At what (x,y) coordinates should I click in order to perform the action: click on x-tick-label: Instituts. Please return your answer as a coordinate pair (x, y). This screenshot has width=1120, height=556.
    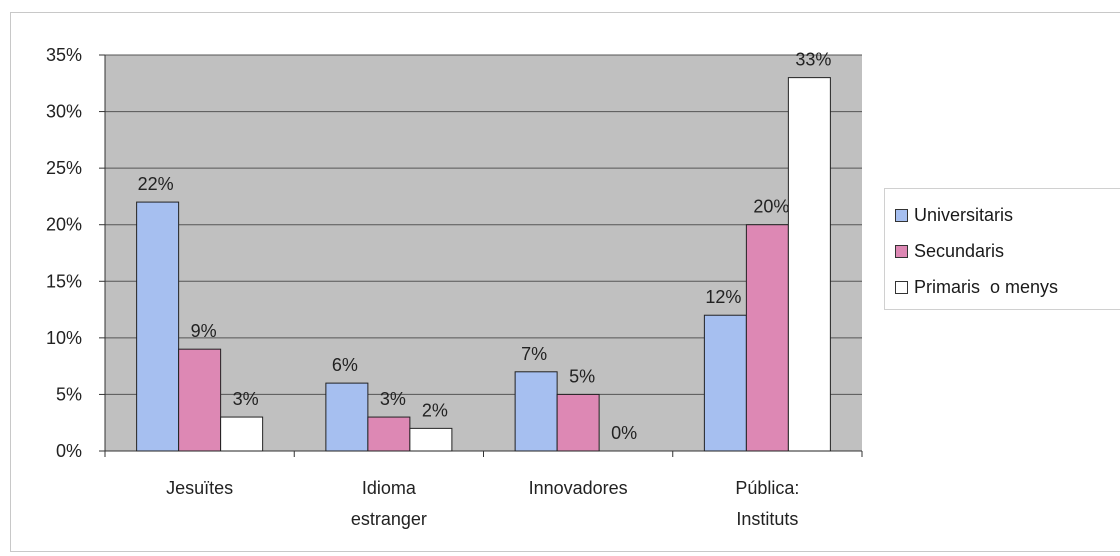
    Looking at the image, I should click on (767, 519).